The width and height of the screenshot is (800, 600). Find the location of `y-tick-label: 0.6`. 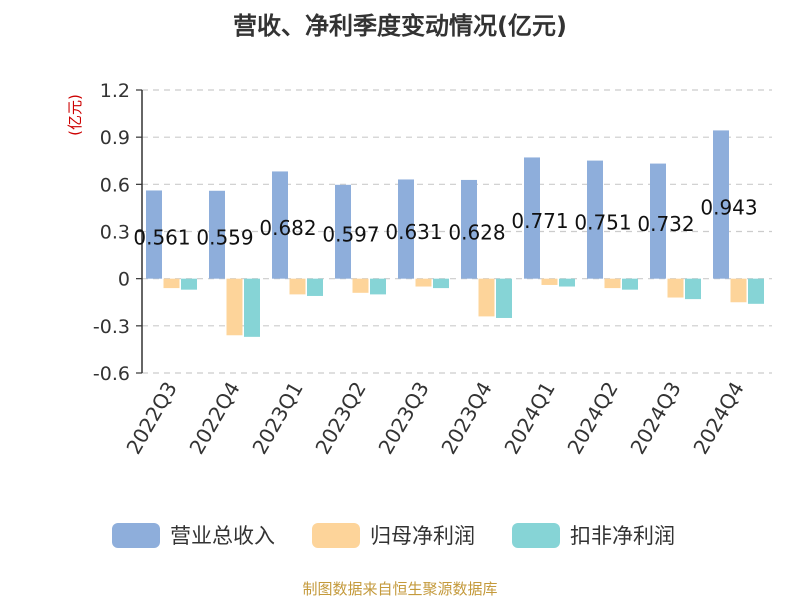

y-tick-label: 0.6 is located at coordinates (115, 185).